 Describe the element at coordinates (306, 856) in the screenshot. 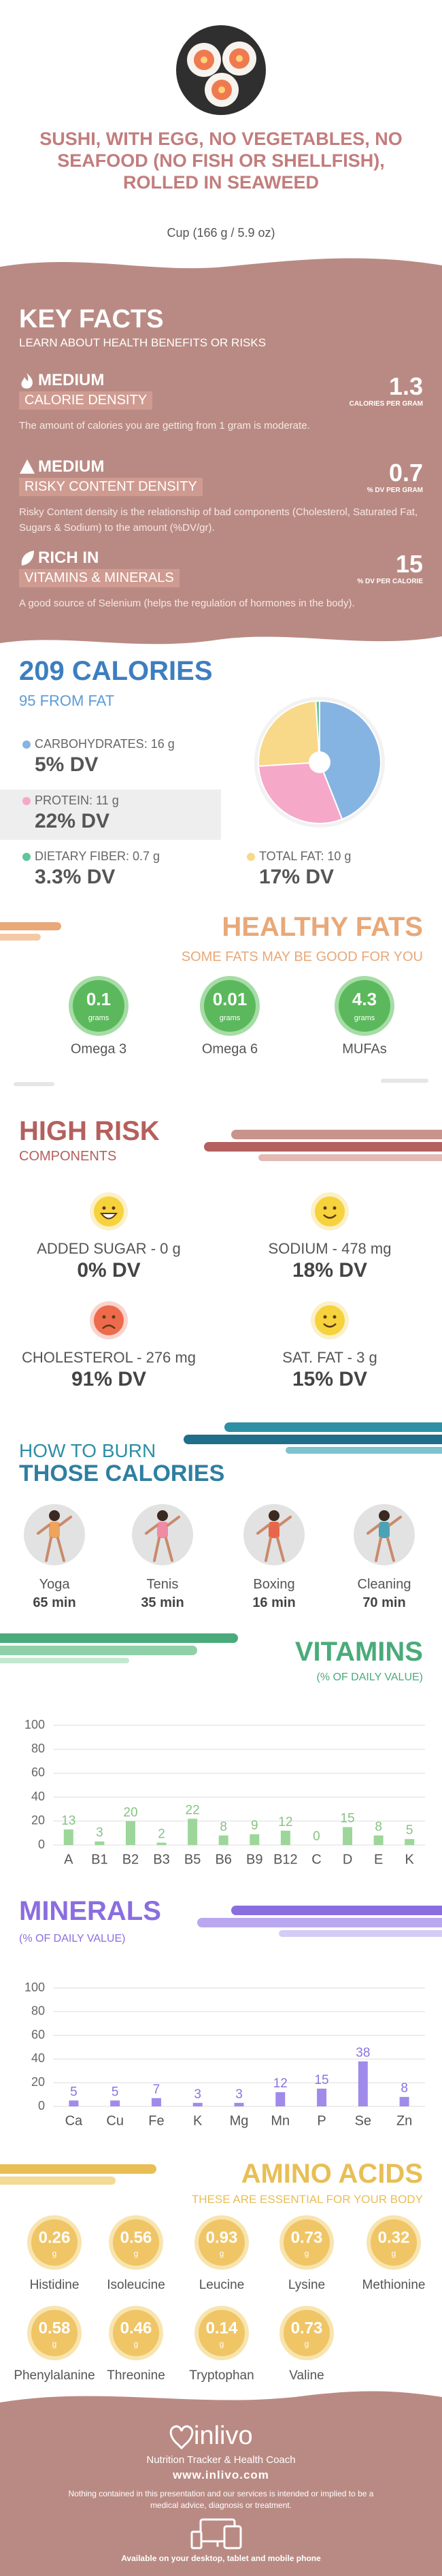

I see `macro-label: TOTAL FAT: 10 g` at that location.